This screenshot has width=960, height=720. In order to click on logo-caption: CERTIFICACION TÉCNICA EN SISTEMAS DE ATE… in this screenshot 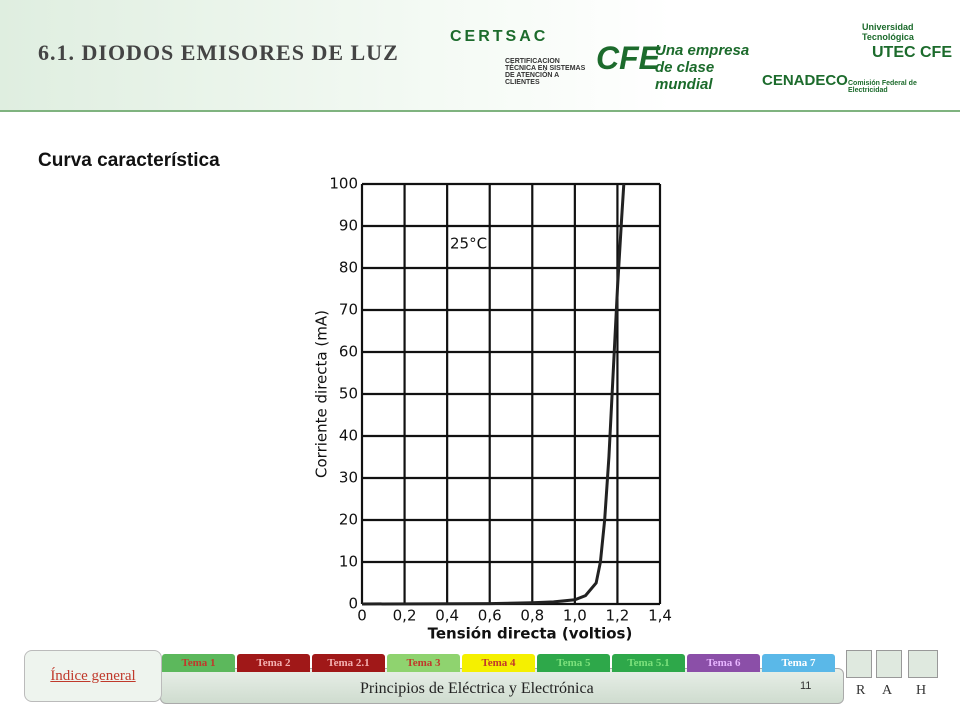, I will do `click(545, 72)`.